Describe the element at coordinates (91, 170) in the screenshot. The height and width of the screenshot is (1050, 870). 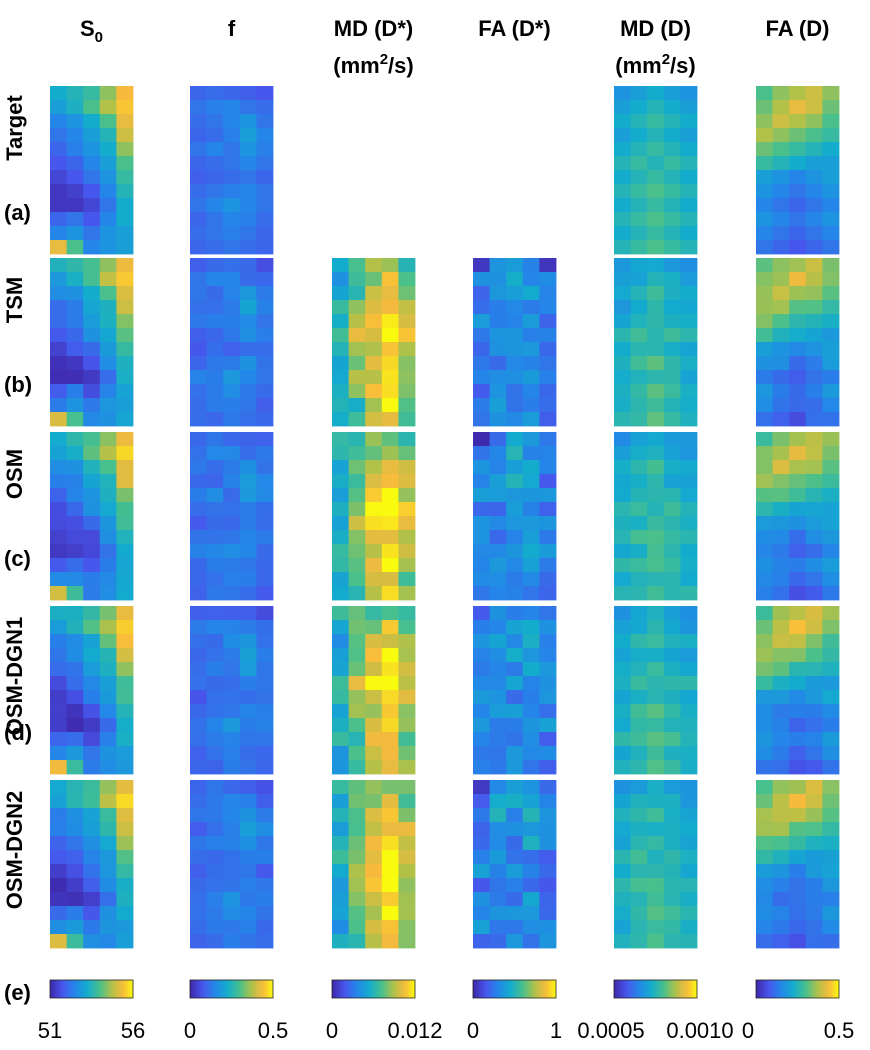
I see `heatmap-s0-target` at that location.